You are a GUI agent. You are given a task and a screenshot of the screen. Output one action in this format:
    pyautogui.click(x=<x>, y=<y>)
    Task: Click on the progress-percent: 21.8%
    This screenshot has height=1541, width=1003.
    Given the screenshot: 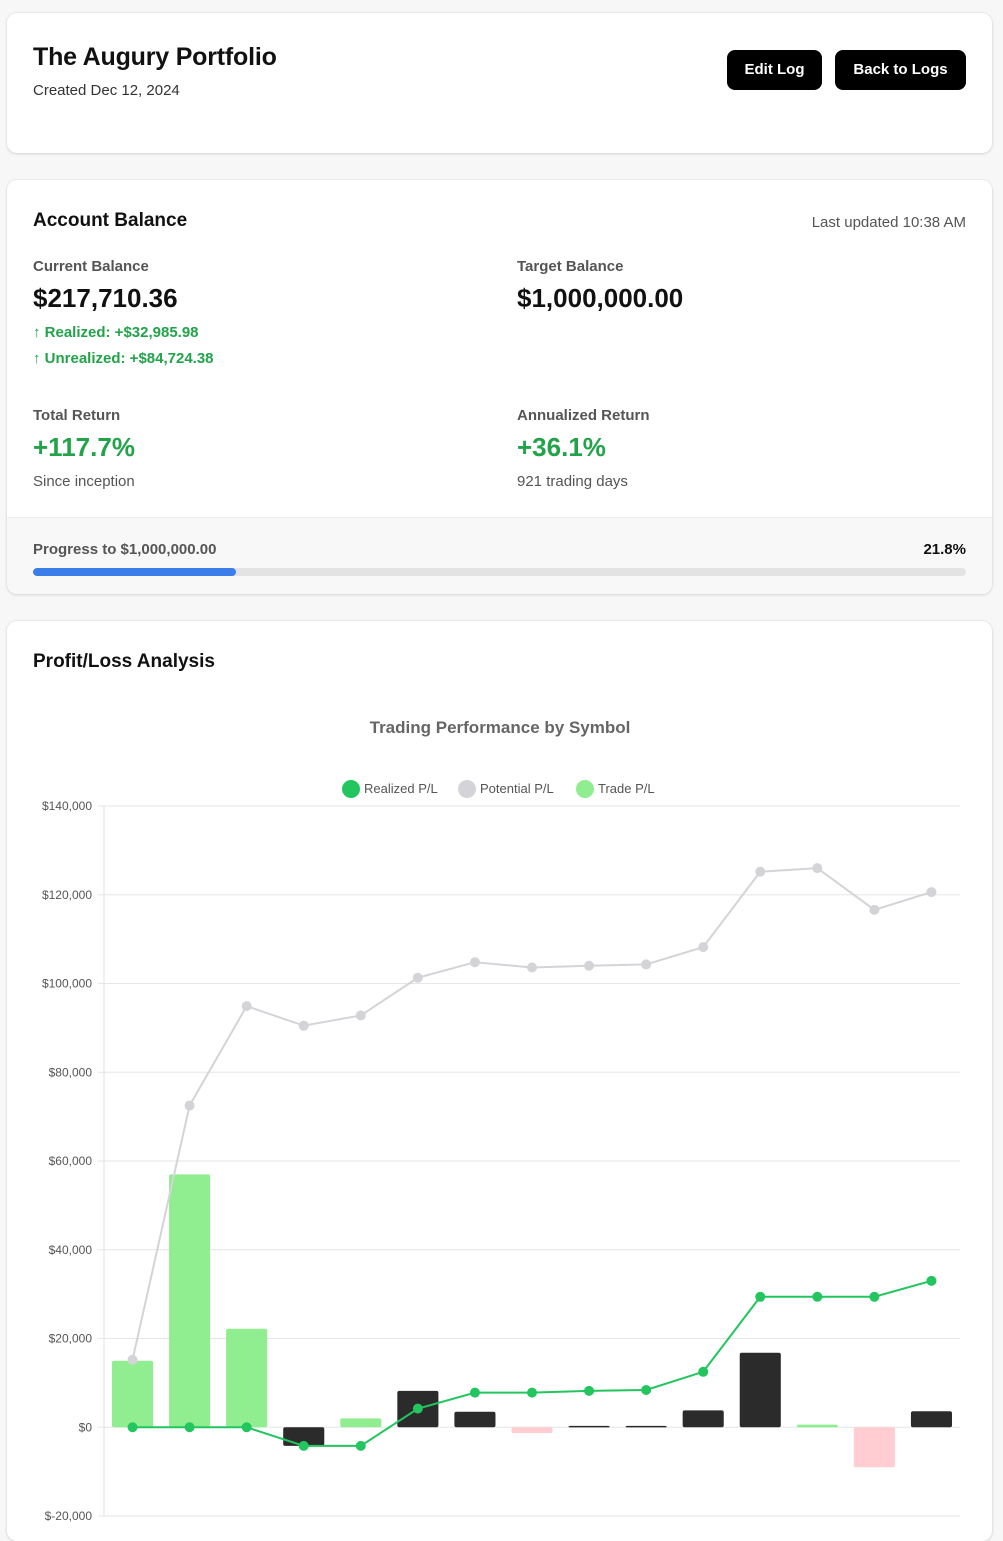 What is the action you would take?
    pyautogui.click(x=944, y=549)
    